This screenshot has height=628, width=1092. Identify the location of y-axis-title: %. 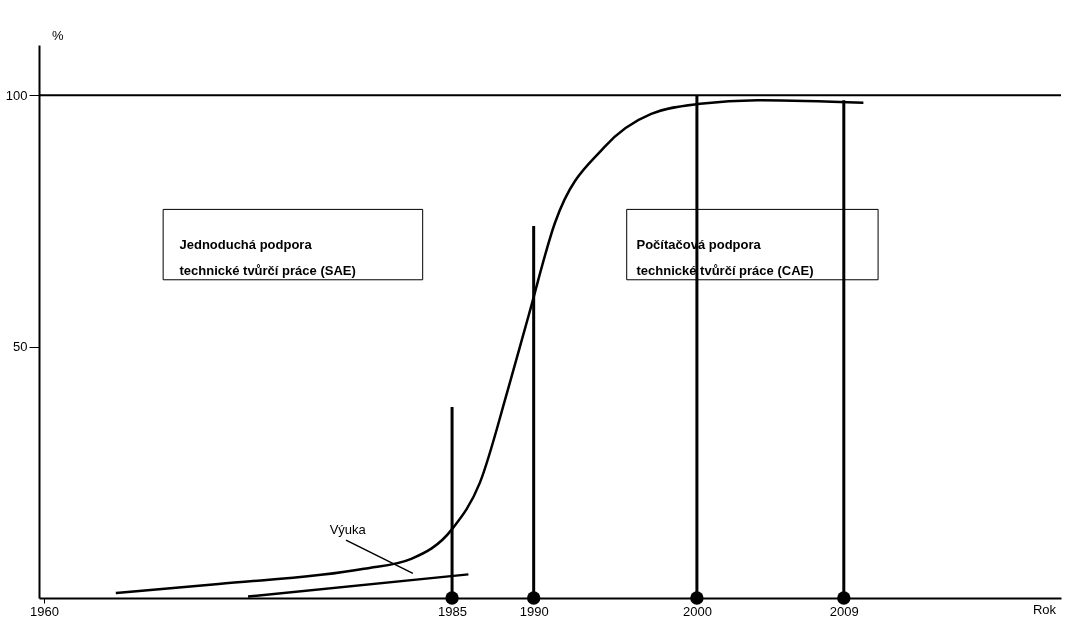
(58, 35).